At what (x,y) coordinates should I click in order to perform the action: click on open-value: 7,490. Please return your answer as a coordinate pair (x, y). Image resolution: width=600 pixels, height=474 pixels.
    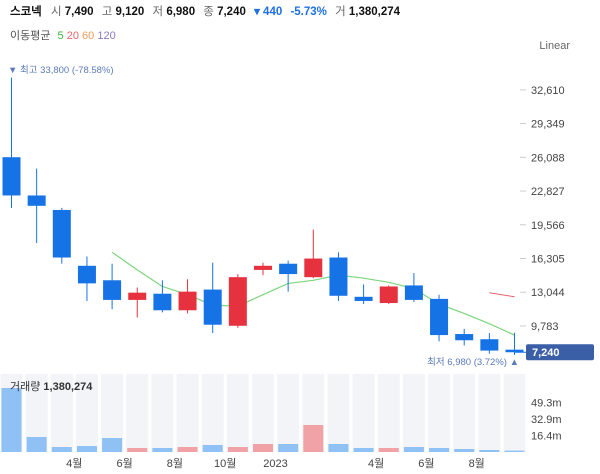
    Looking at the image, I should click on (79, 12).